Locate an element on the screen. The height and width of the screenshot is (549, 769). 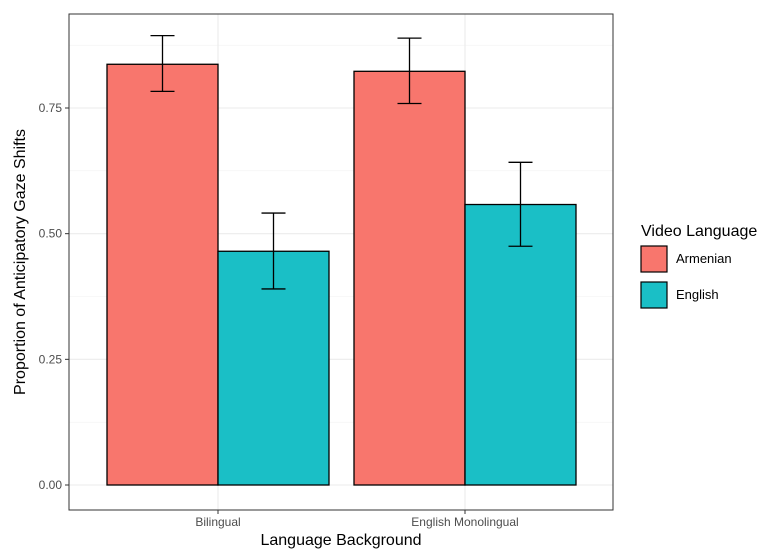
x-tick-label: Bilingual is located at coordinates (217, 522).